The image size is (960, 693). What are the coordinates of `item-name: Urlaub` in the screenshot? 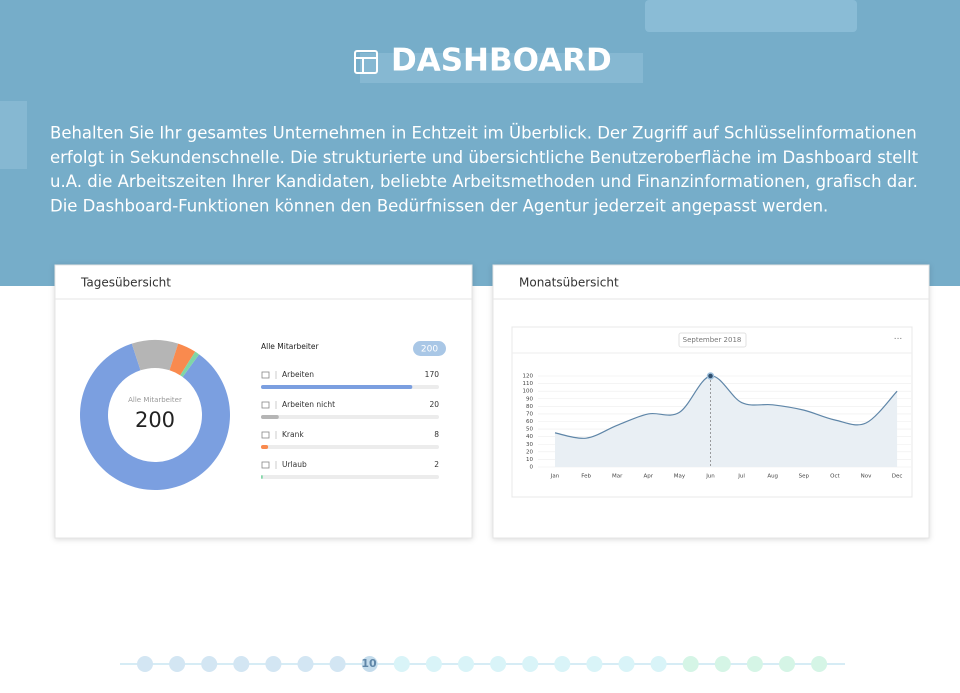 It's located at (294, 464).